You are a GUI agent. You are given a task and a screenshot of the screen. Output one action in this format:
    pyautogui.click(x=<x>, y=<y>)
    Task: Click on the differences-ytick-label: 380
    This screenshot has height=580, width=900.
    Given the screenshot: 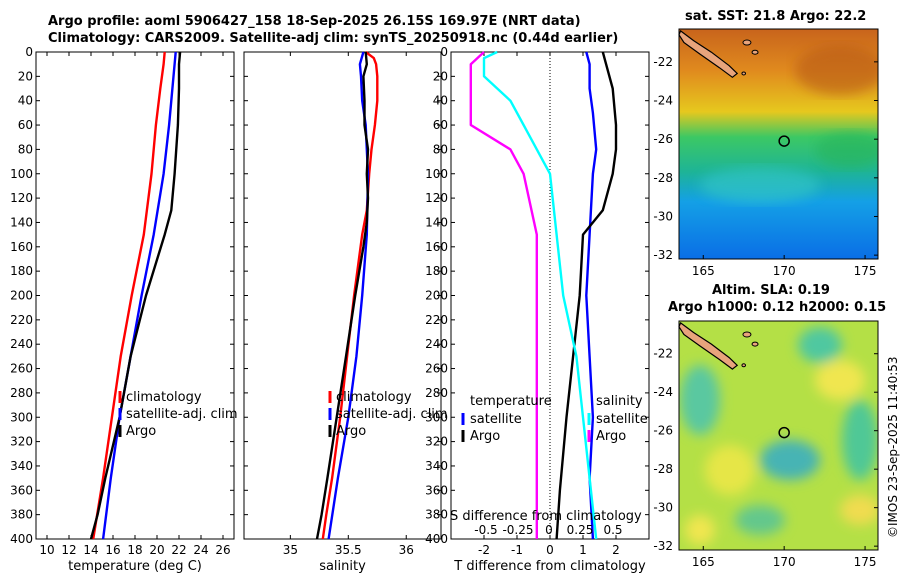 What is the action you would take?
    pyautogui.click(x=436, y=515)
    